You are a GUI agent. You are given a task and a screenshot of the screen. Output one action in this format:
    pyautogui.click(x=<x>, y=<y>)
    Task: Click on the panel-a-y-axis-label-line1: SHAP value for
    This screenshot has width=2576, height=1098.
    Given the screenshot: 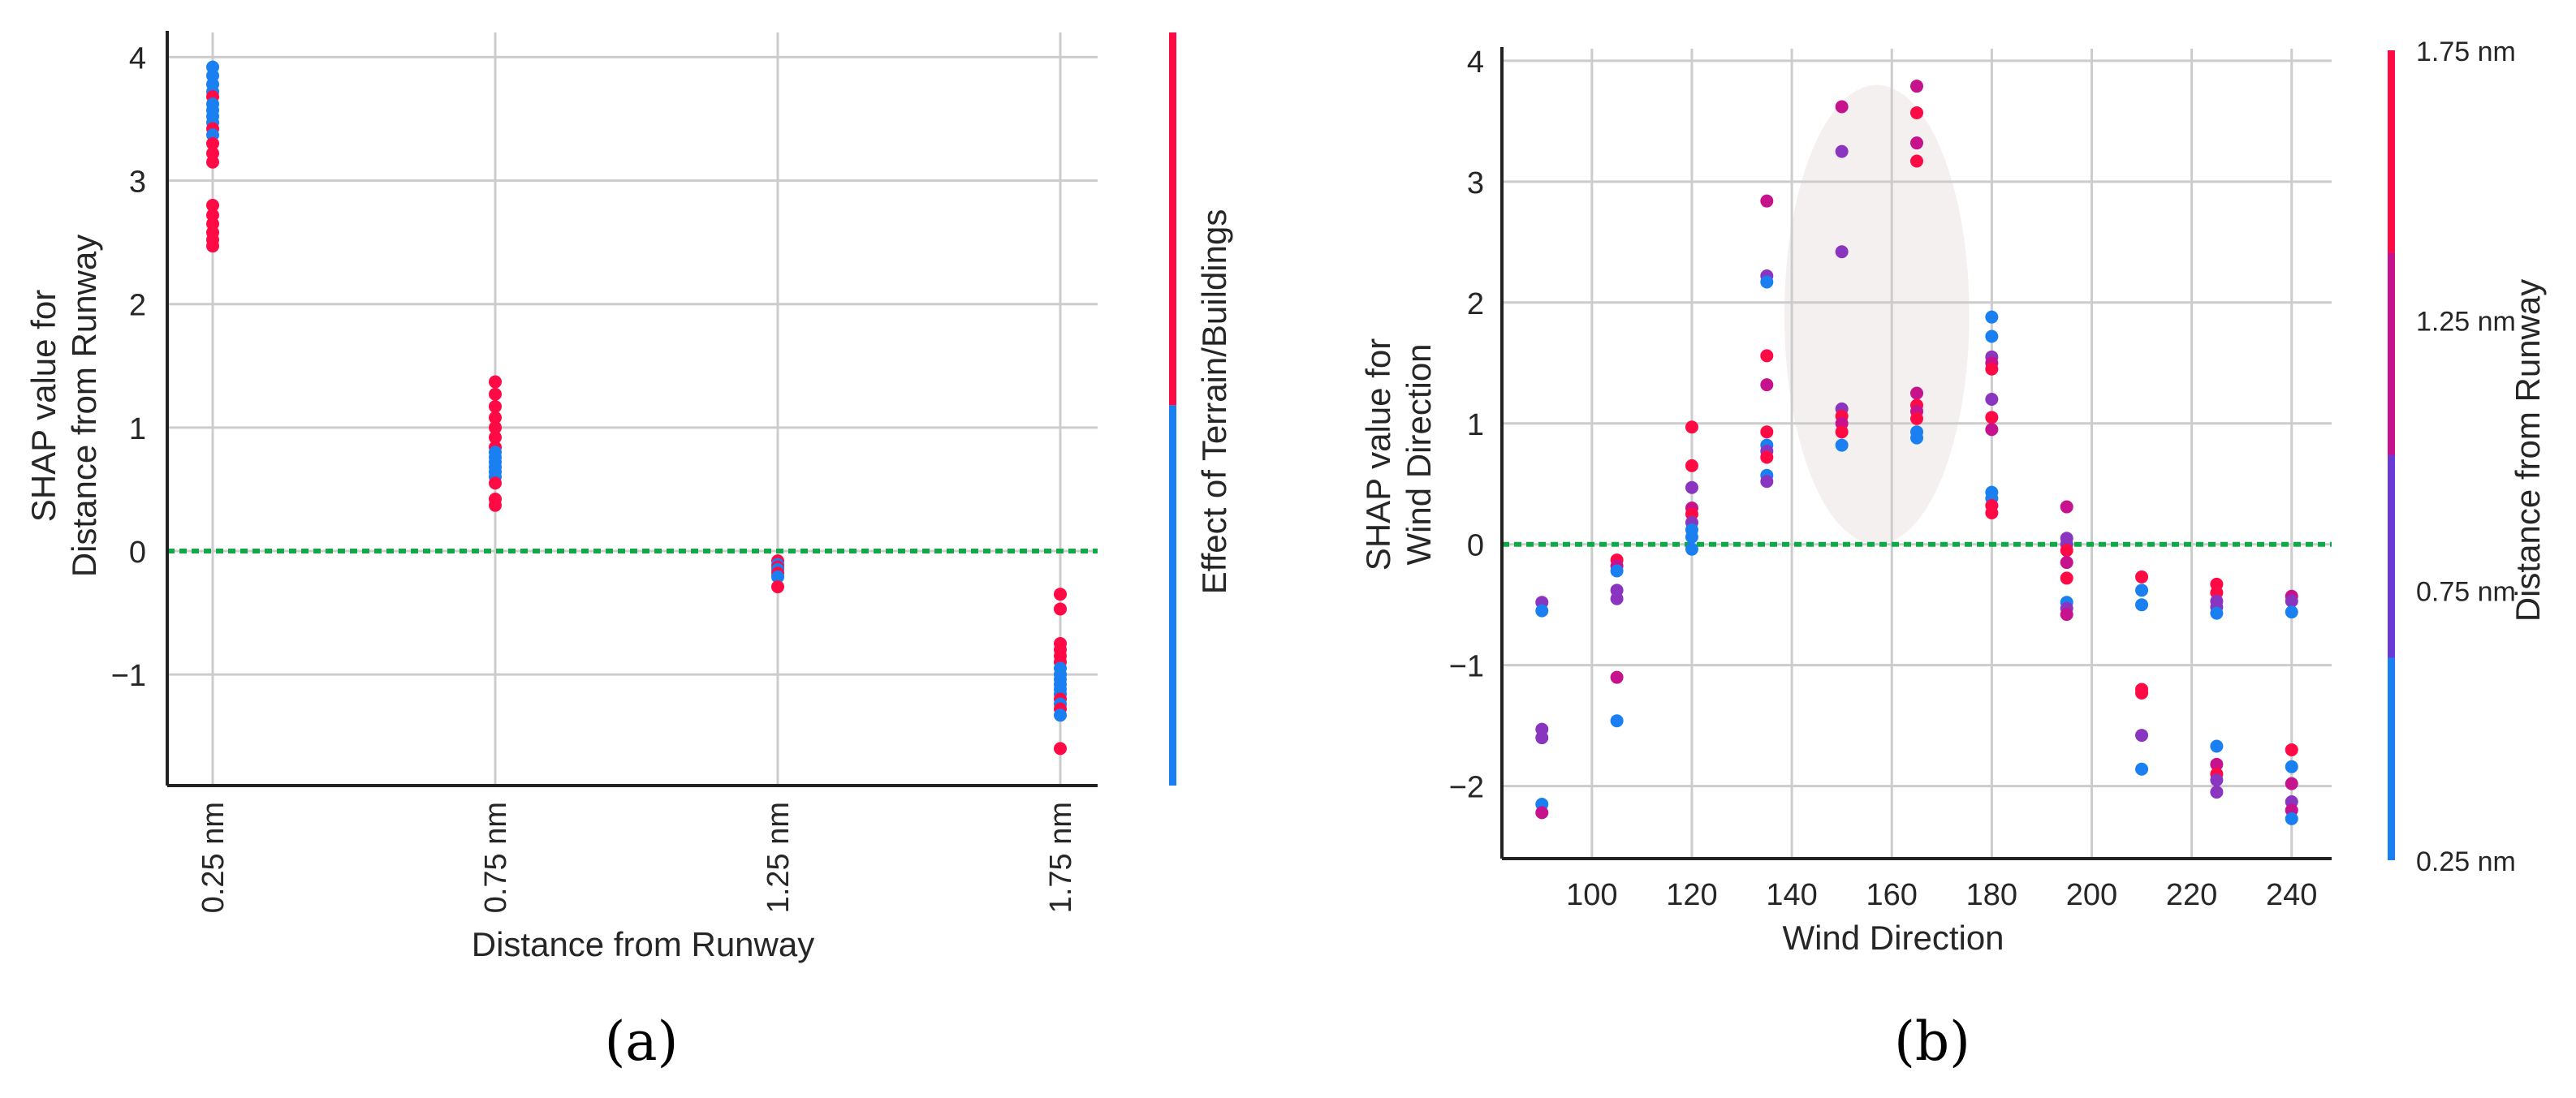 What is the action you would take?
    pyautogui.click(x=43, y=406)
    